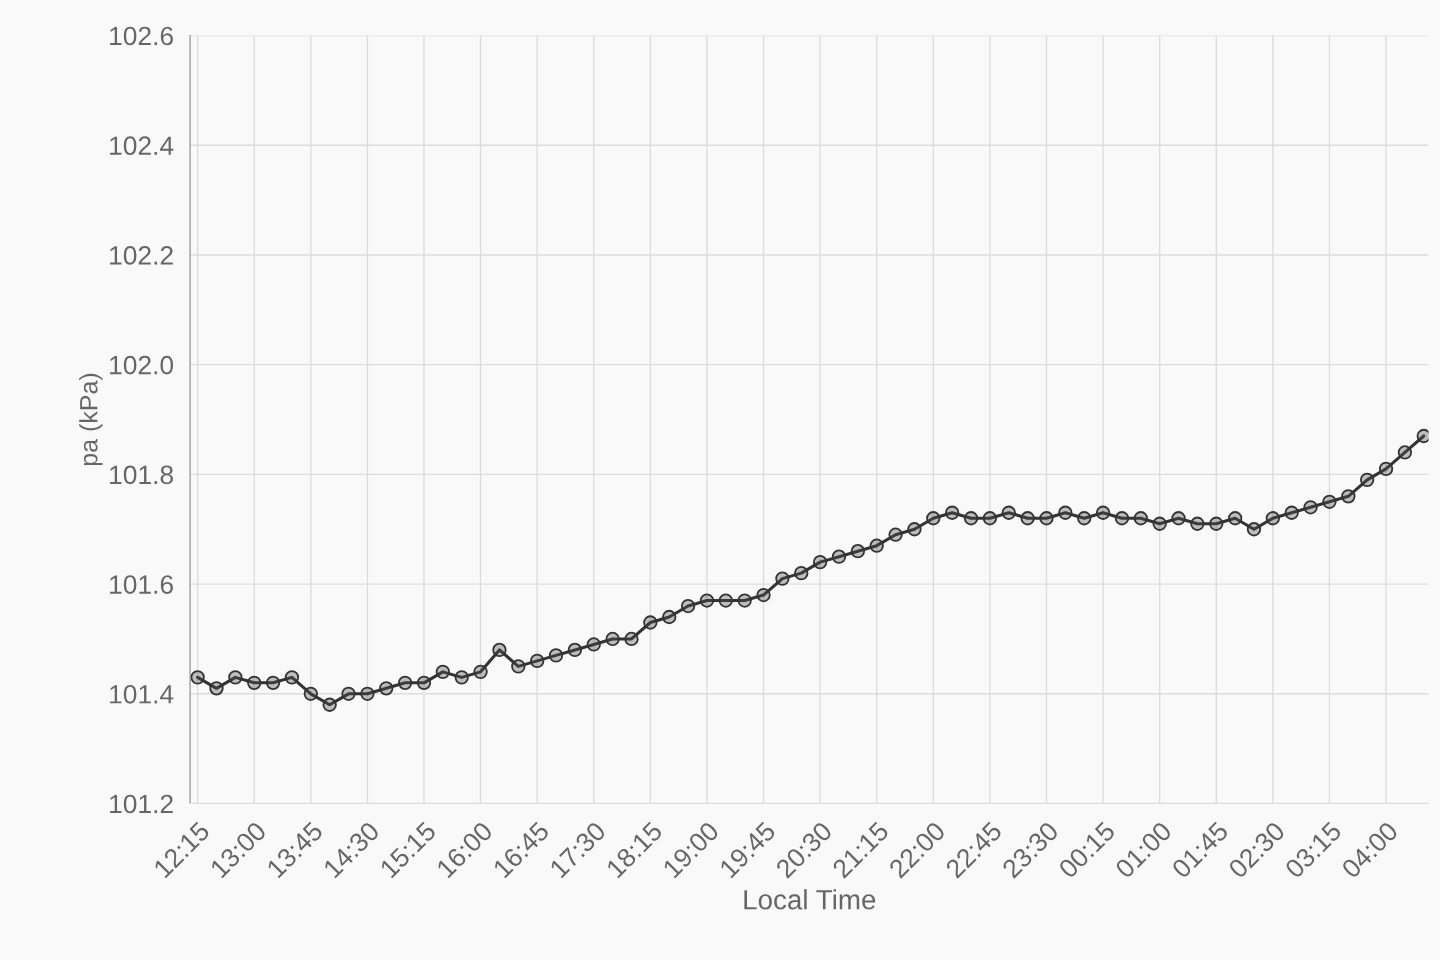 The height and width of the screenshot is (960, 1440). Describe the element at coordinates (91, 419) in the screenshot. I see `y-axis-title: pa (kPa)` at that location.